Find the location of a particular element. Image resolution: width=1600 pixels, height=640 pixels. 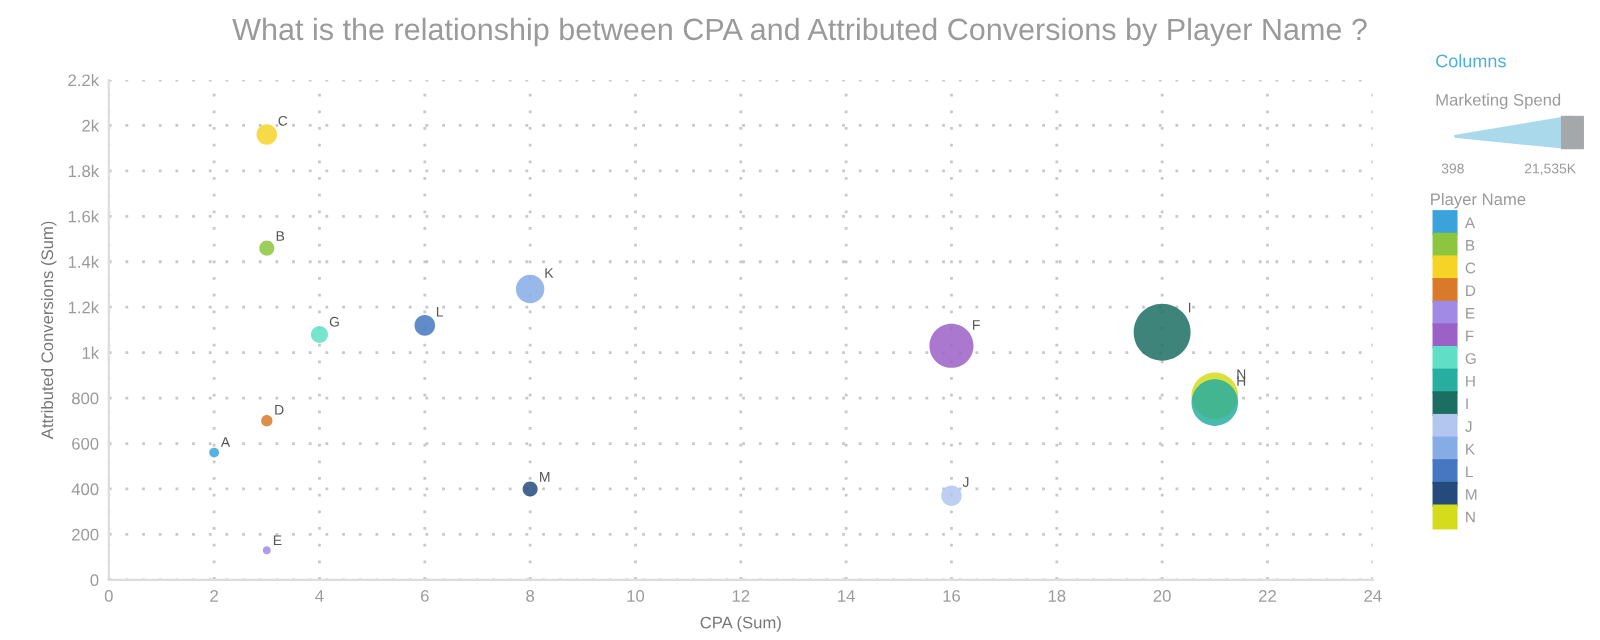

x-tick-label: 22 is located at coordinates (1267, 596).